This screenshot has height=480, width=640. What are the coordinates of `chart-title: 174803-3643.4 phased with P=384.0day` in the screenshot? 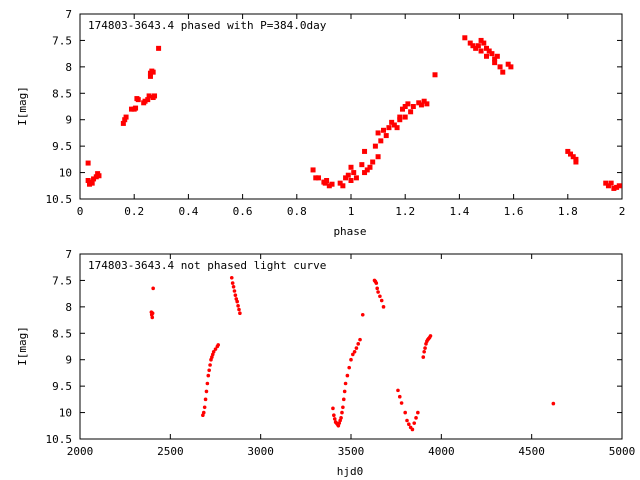 It's located at (207, 25).